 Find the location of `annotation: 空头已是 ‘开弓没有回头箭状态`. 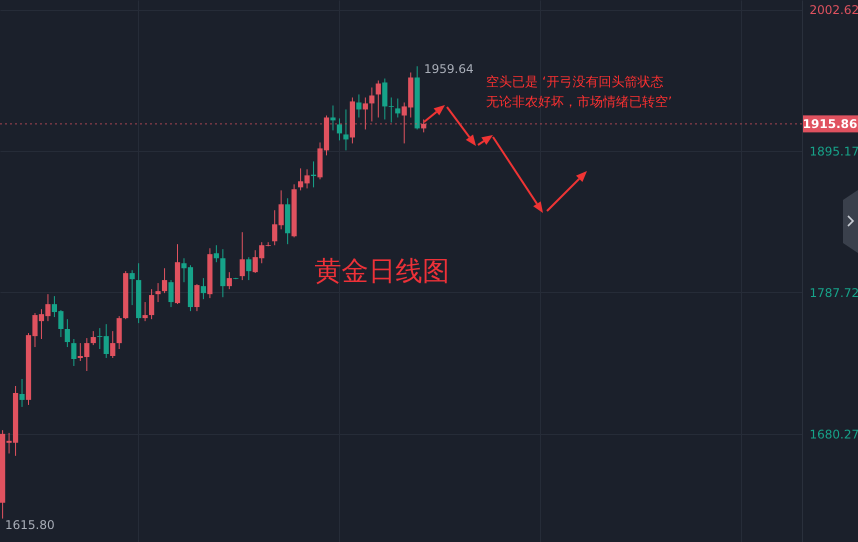

annotation: 空头已是 ‘开弓没有回头箭状态 is located at coordinates (575, 82).